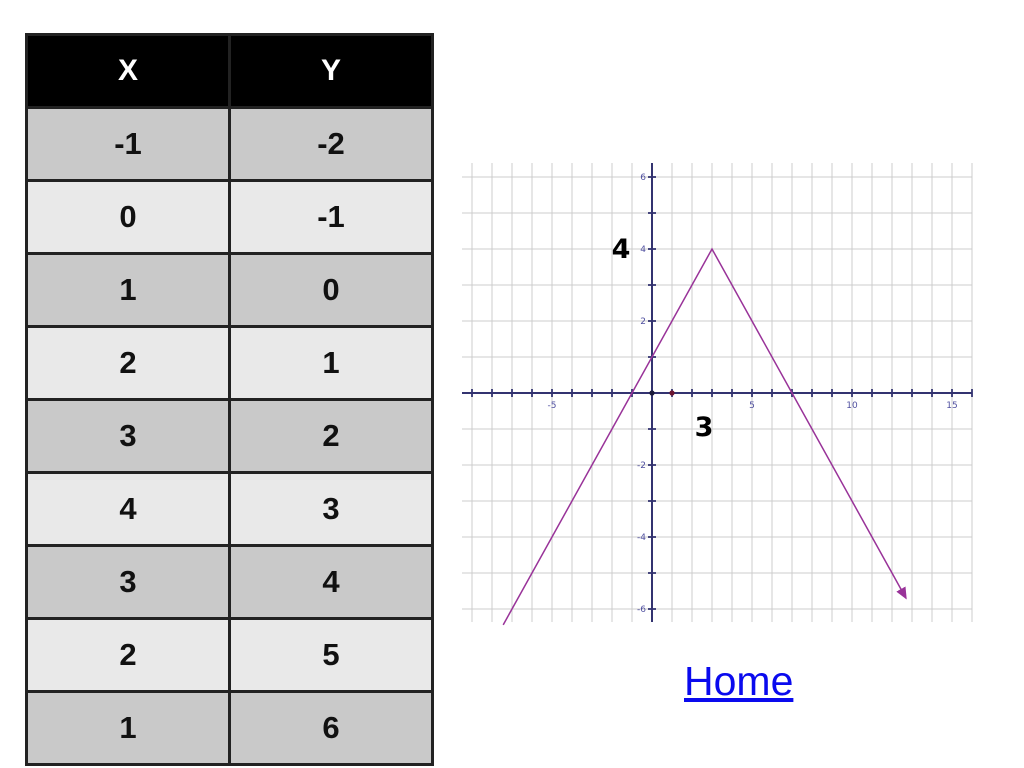 This screenshot has height=768, width=1024. What do you see at coordinates (128, 71) in the screenshot?
I see `column-header-x: X` at bounding box center [128, 71].